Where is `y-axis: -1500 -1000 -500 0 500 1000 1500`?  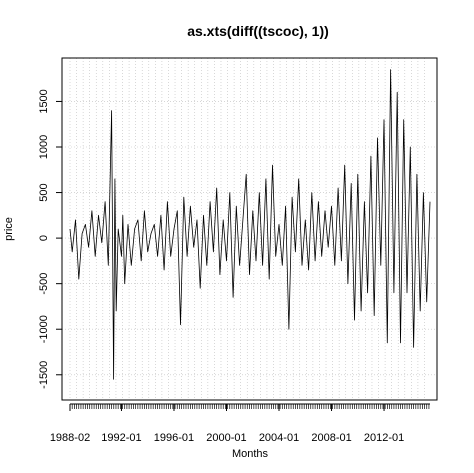
y-axis: -1500 -1000 -500 0 500 1000 1500 is located at coordinates (50, 239).